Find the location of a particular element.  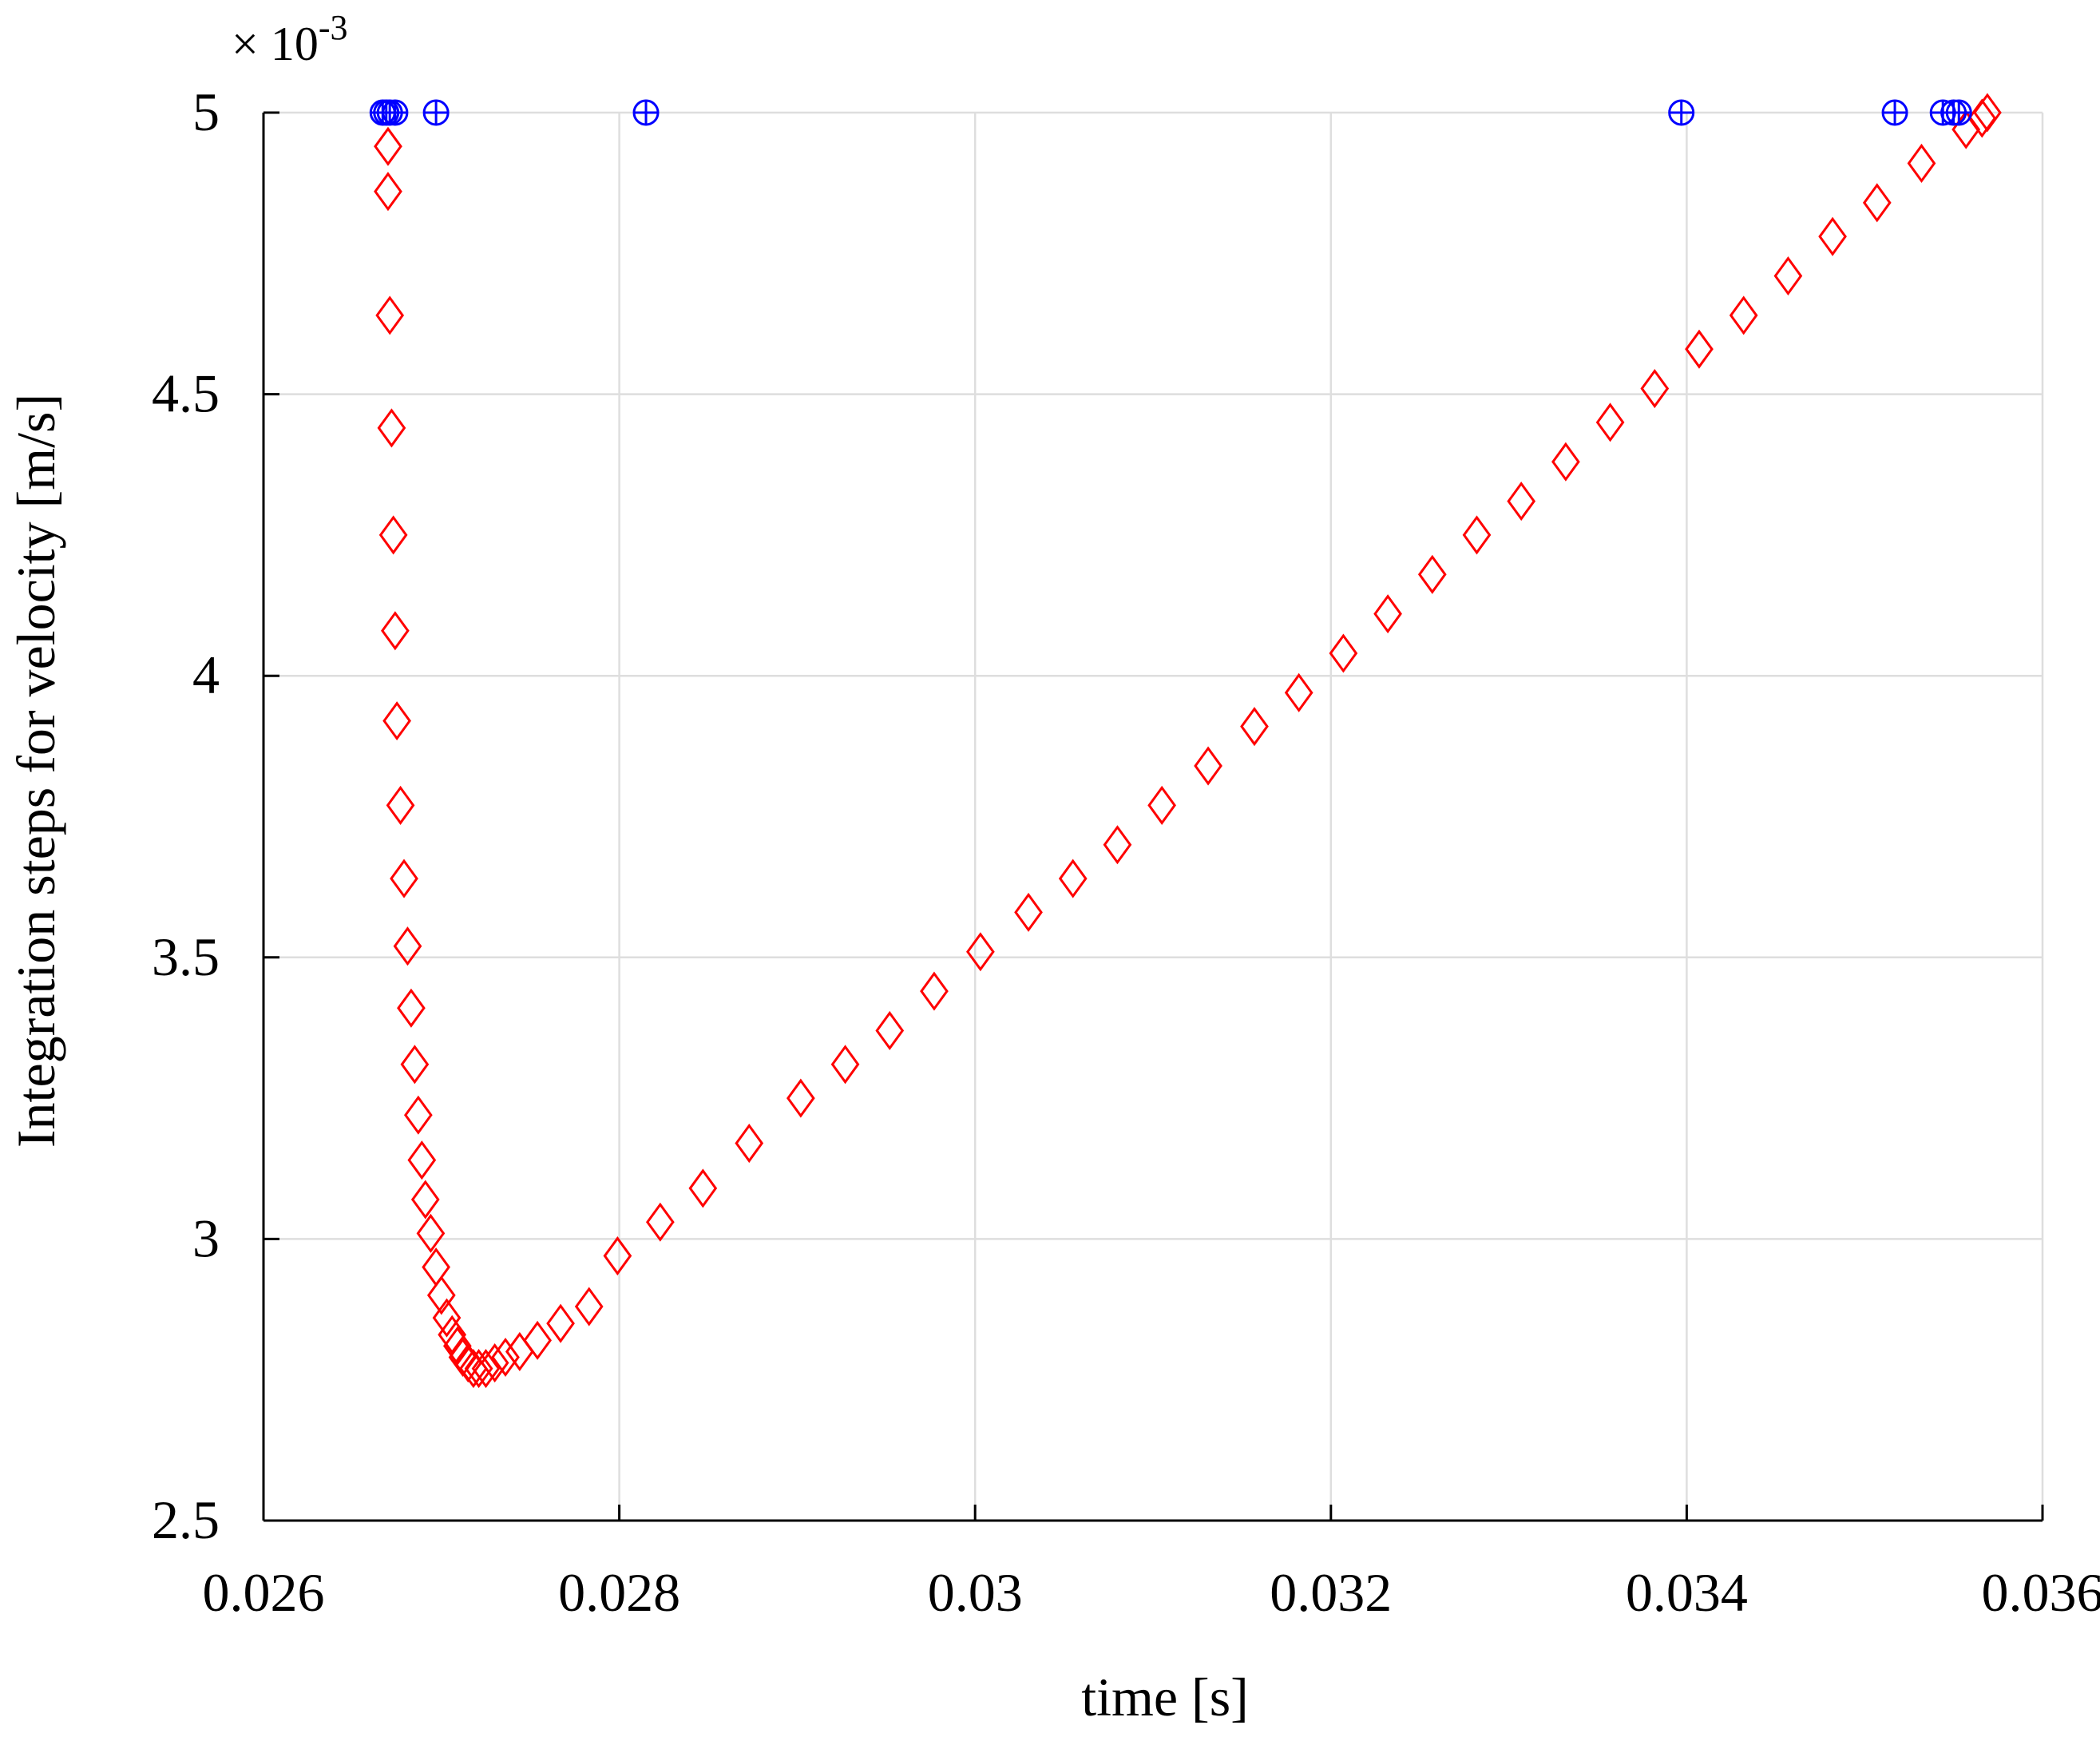

y-tick-label: 3.5 is located at coordinates (186, 956).